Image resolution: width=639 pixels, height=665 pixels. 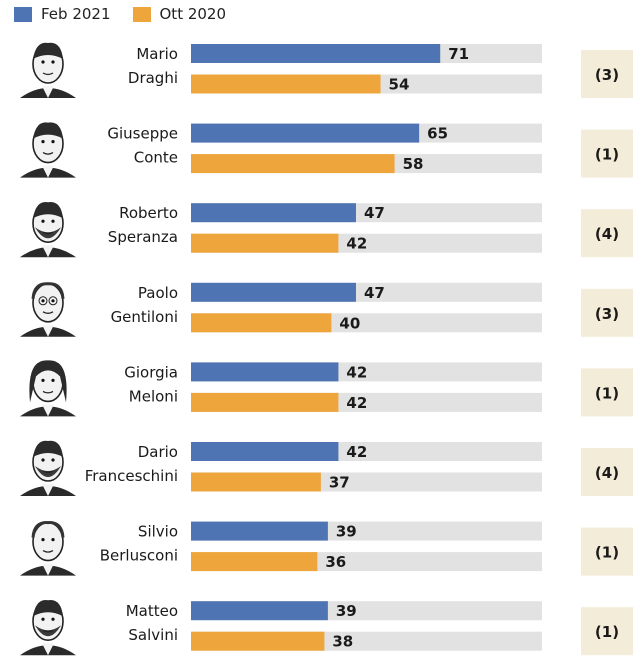 I want to click on silvio-berlusconi-portrait, so click(x=48, y=548).